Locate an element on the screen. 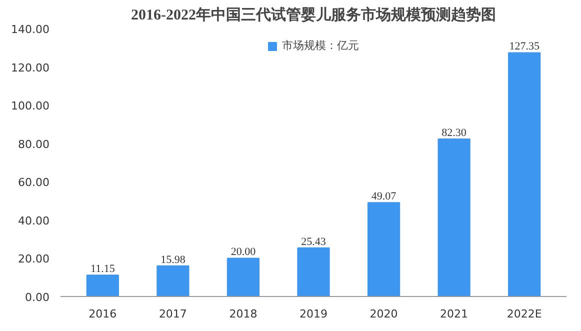 The height and width of the screenshot is (331, 581). y-tick-label: 80.00 is located at coordinates (34, 144).